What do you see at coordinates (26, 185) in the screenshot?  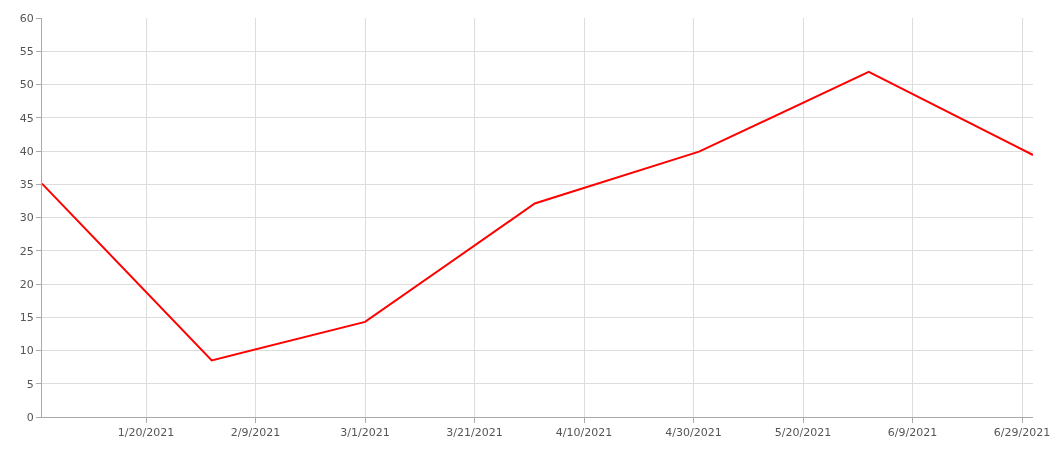 I see `y-tick-label: 35` at bounding box center [26, 185].